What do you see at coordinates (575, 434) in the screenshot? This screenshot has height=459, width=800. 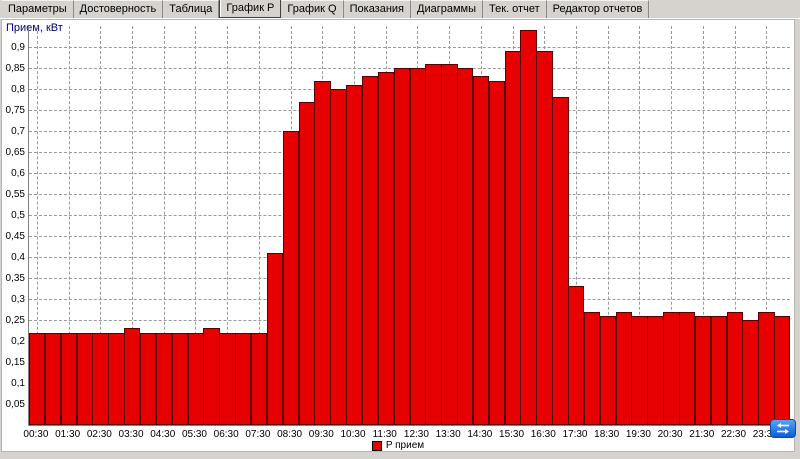 I see `x-axis-tick-label: 17:30` at bounding box center [575, 434].